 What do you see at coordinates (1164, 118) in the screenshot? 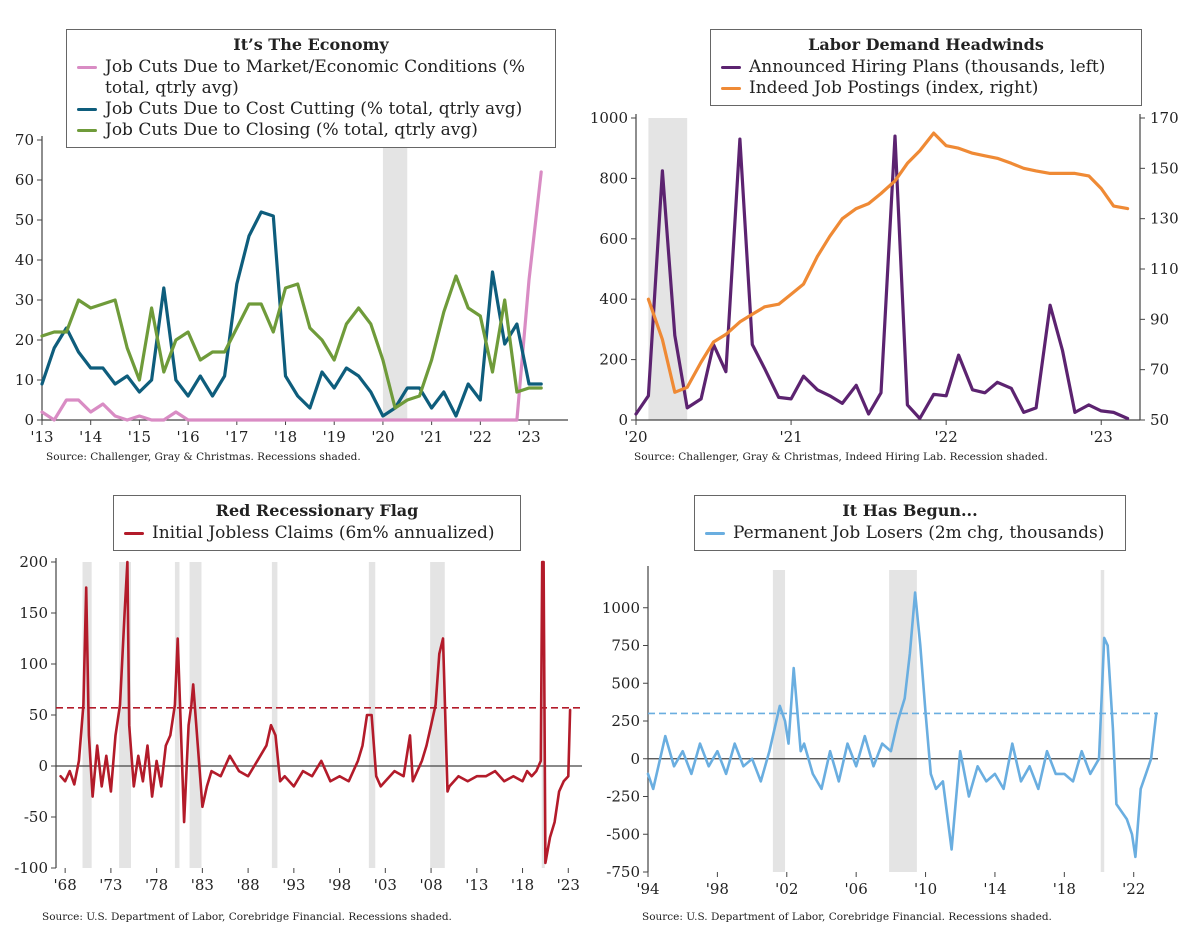
I see `y-right-tick-label: 170` at bounding box center [1164, 118].